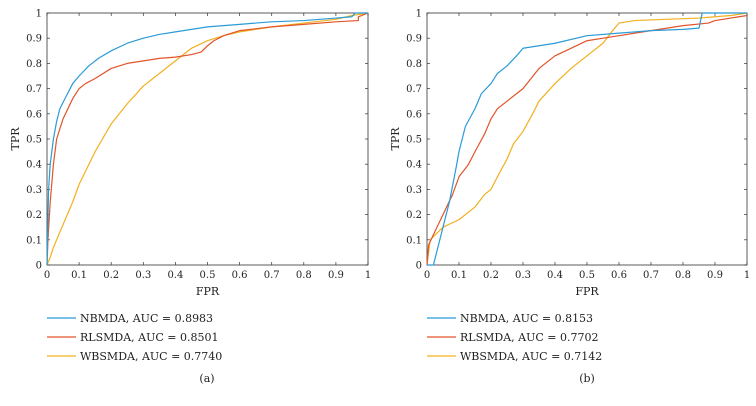  What do you see at coordinates (529, 337) in the screenshot?
I see `legend-label-rlsmda: RLSMDA, AUC = 0.7702` at bounding box center [529, 337].